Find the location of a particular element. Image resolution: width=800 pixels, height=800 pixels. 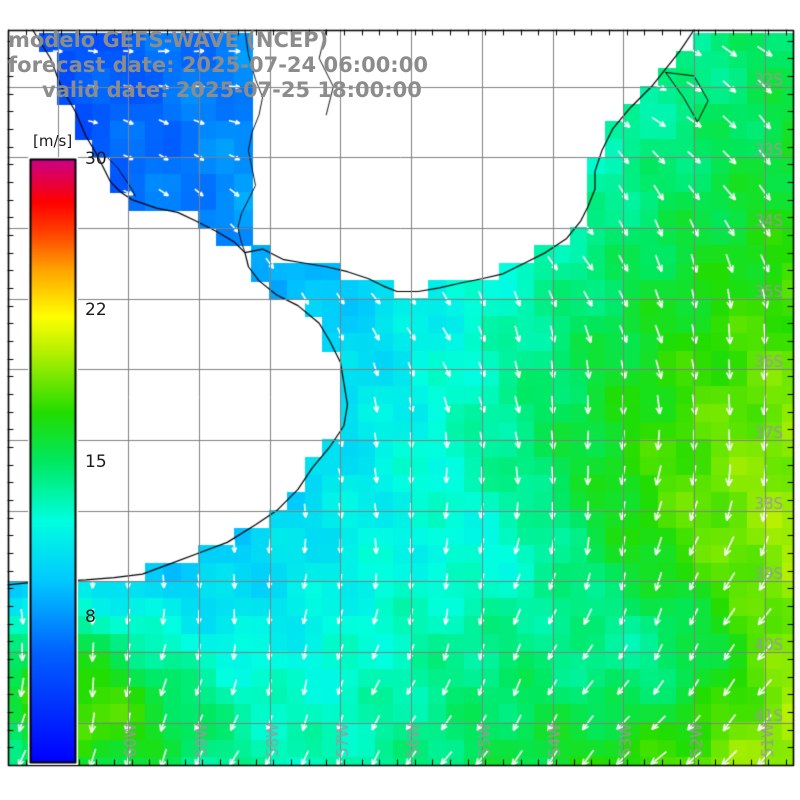

colorbar-unit-label: [m/s] is located at coordinates (53, 141).